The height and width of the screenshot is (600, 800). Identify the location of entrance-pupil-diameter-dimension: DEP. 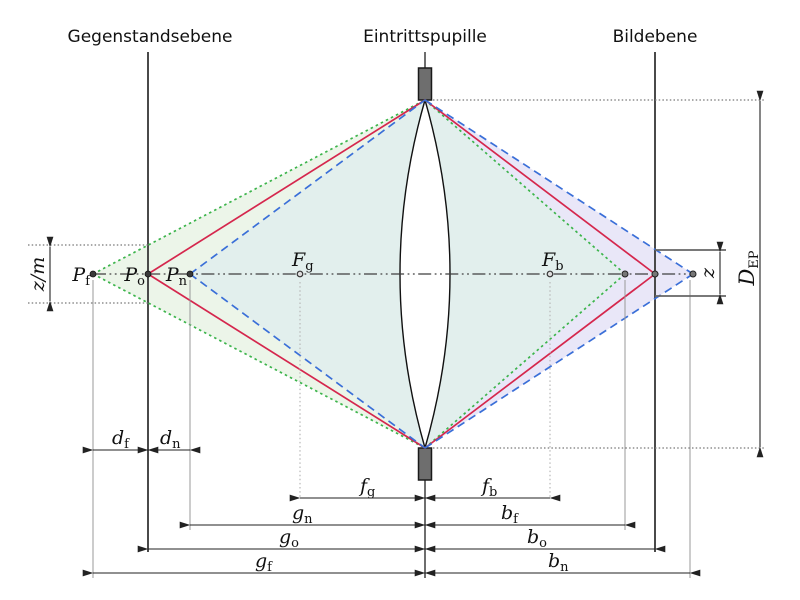
(749, 274).